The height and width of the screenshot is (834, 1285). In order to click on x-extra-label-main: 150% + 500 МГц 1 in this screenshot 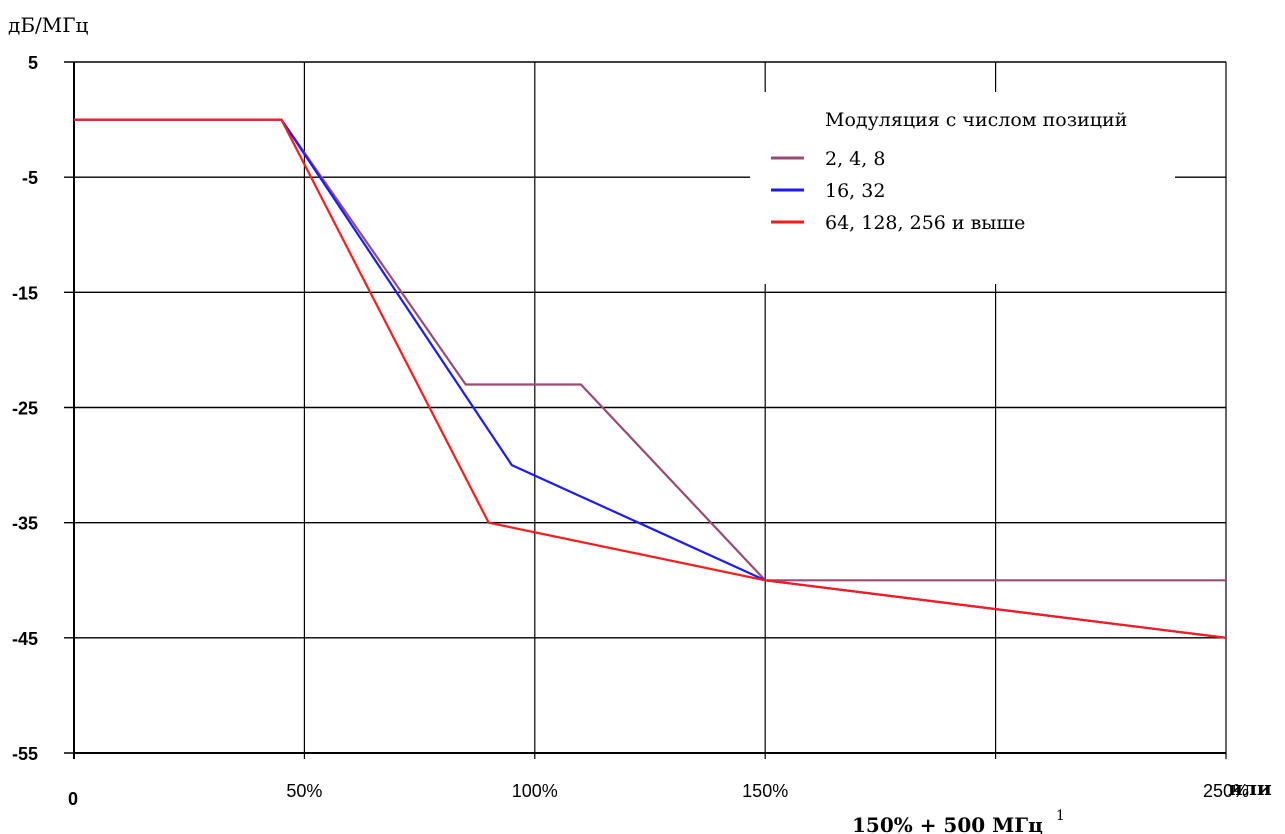, I will do `click(958, 821)`.